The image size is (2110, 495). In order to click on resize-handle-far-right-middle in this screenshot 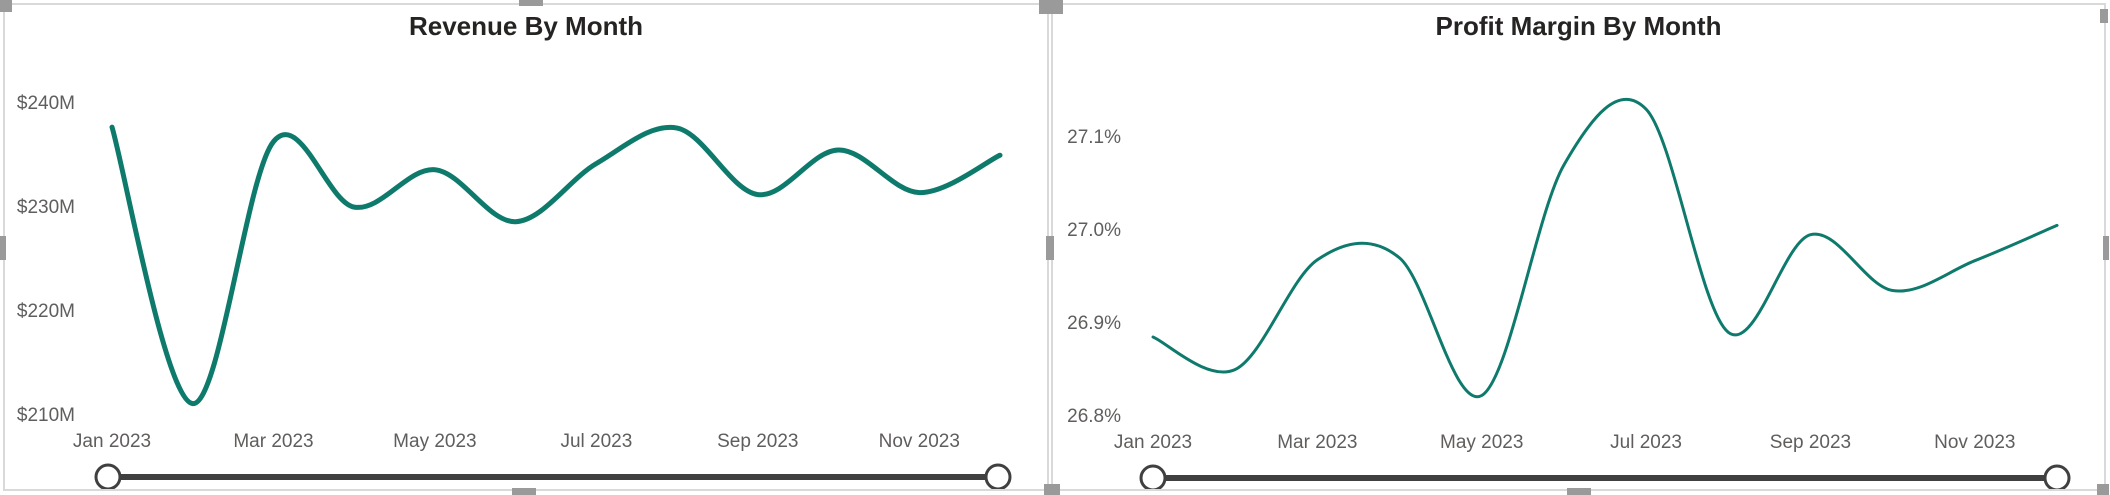, I will do `click(2106, 248)`.